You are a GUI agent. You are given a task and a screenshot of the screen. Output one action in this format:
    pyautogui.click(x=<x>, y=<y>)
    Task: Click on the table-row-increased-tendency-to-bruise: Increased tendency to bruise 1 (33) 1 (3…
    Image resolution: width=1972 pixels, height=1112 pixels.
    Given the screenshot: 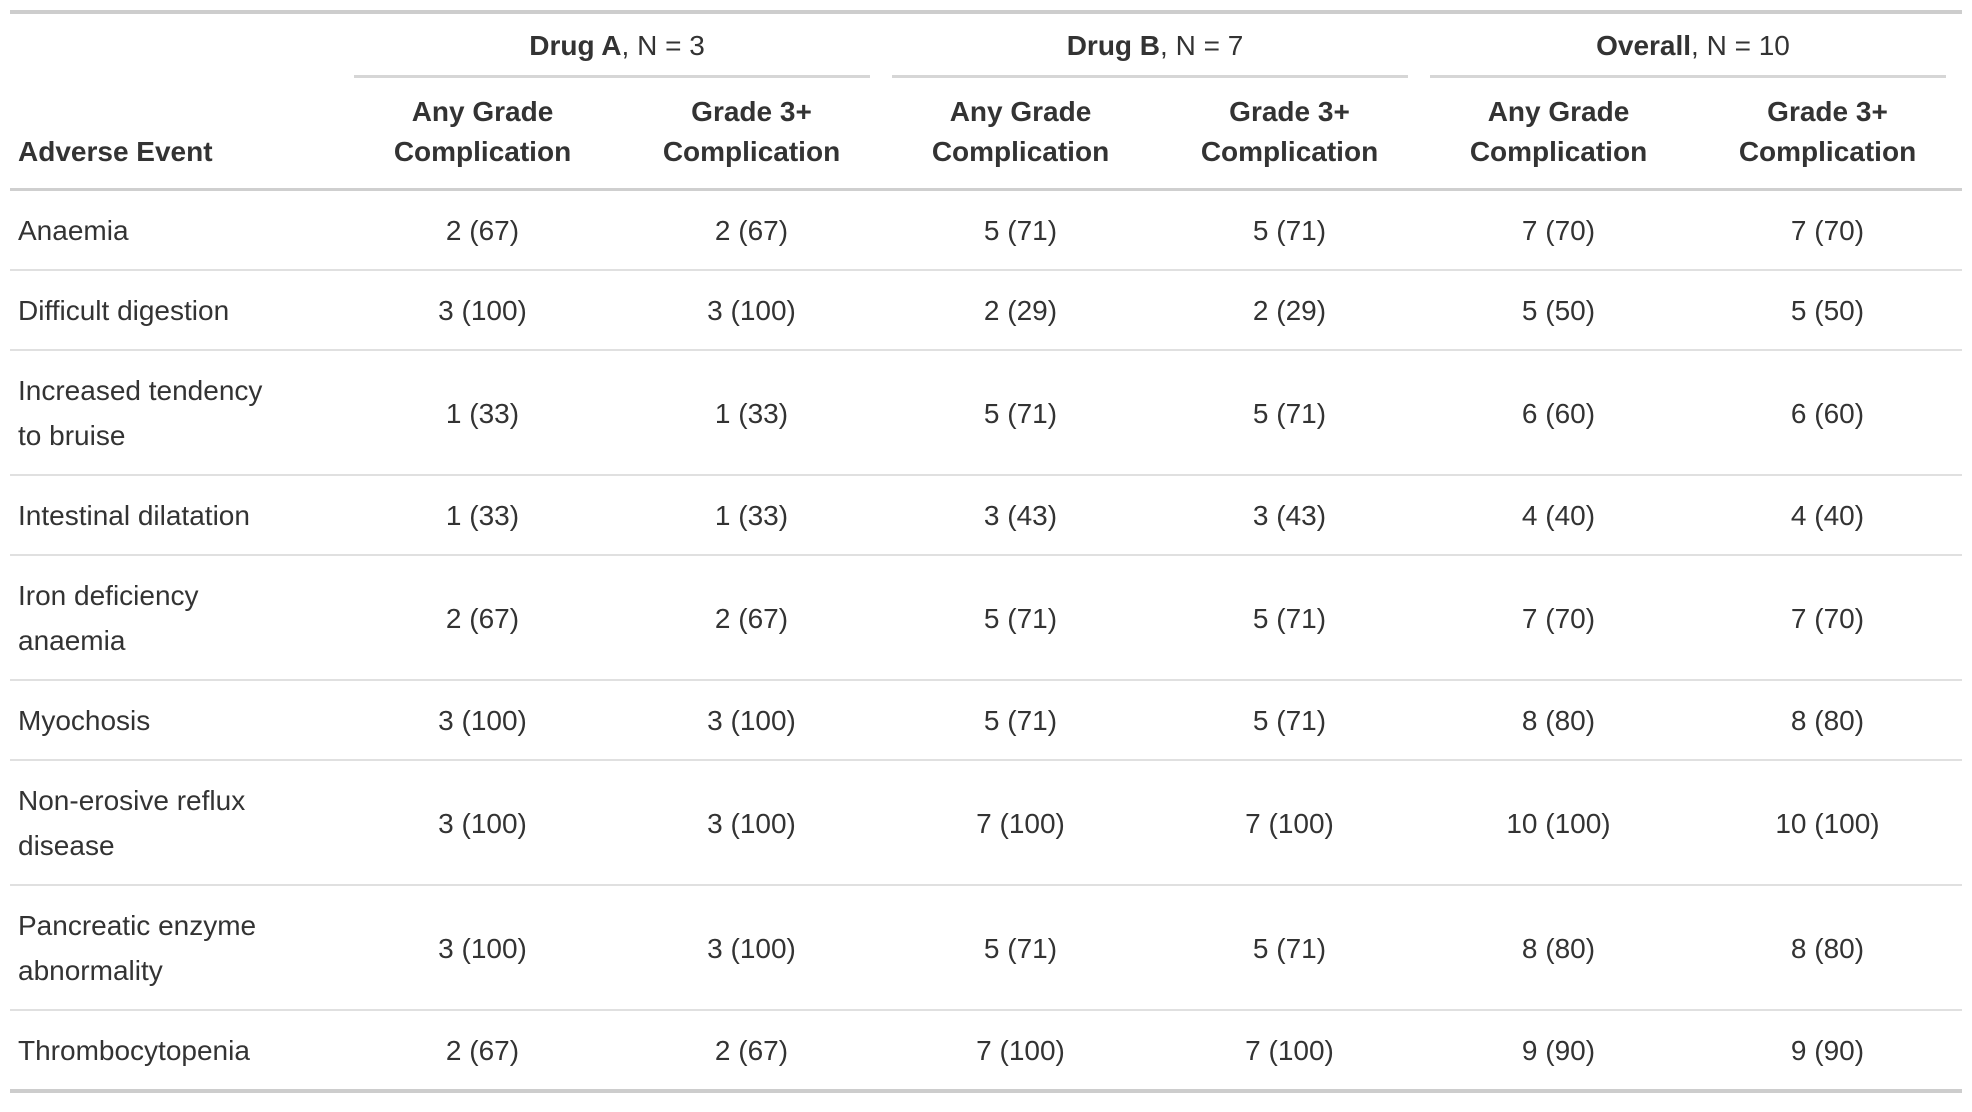 What is the action you would take?
    pyautogui.click(x=986, y=413)
    